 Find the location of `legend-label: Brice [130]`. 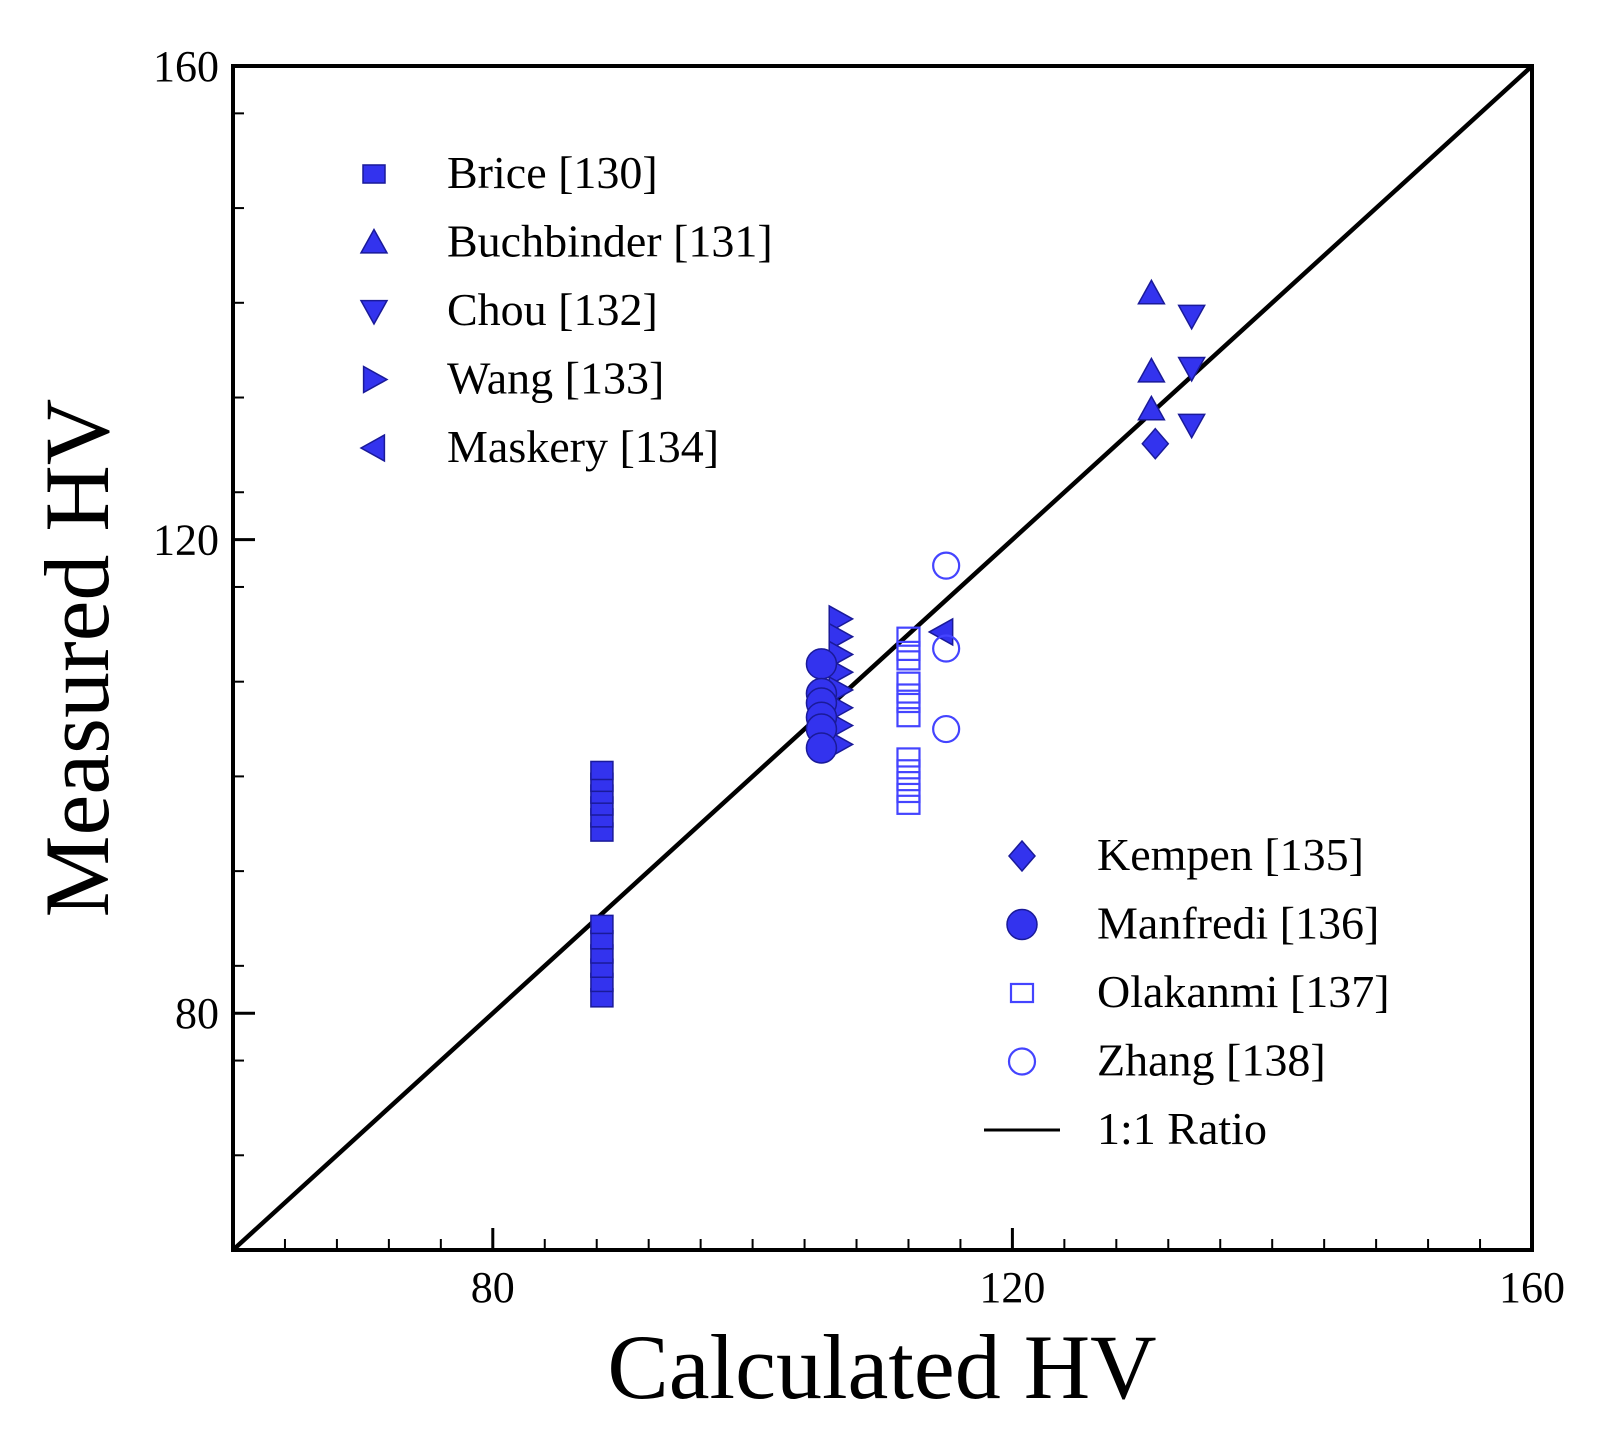

legend-label: Brice [130] is located at coordinates (552, 172).